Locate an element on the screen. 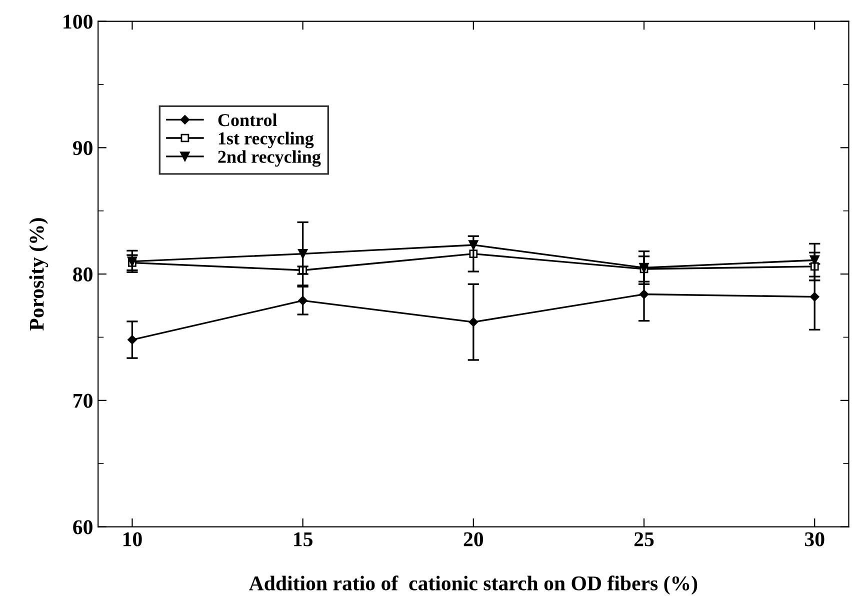 This screenshot has width=853, height=609. y-tick-label: 70 is located at coordinates (83, 401).